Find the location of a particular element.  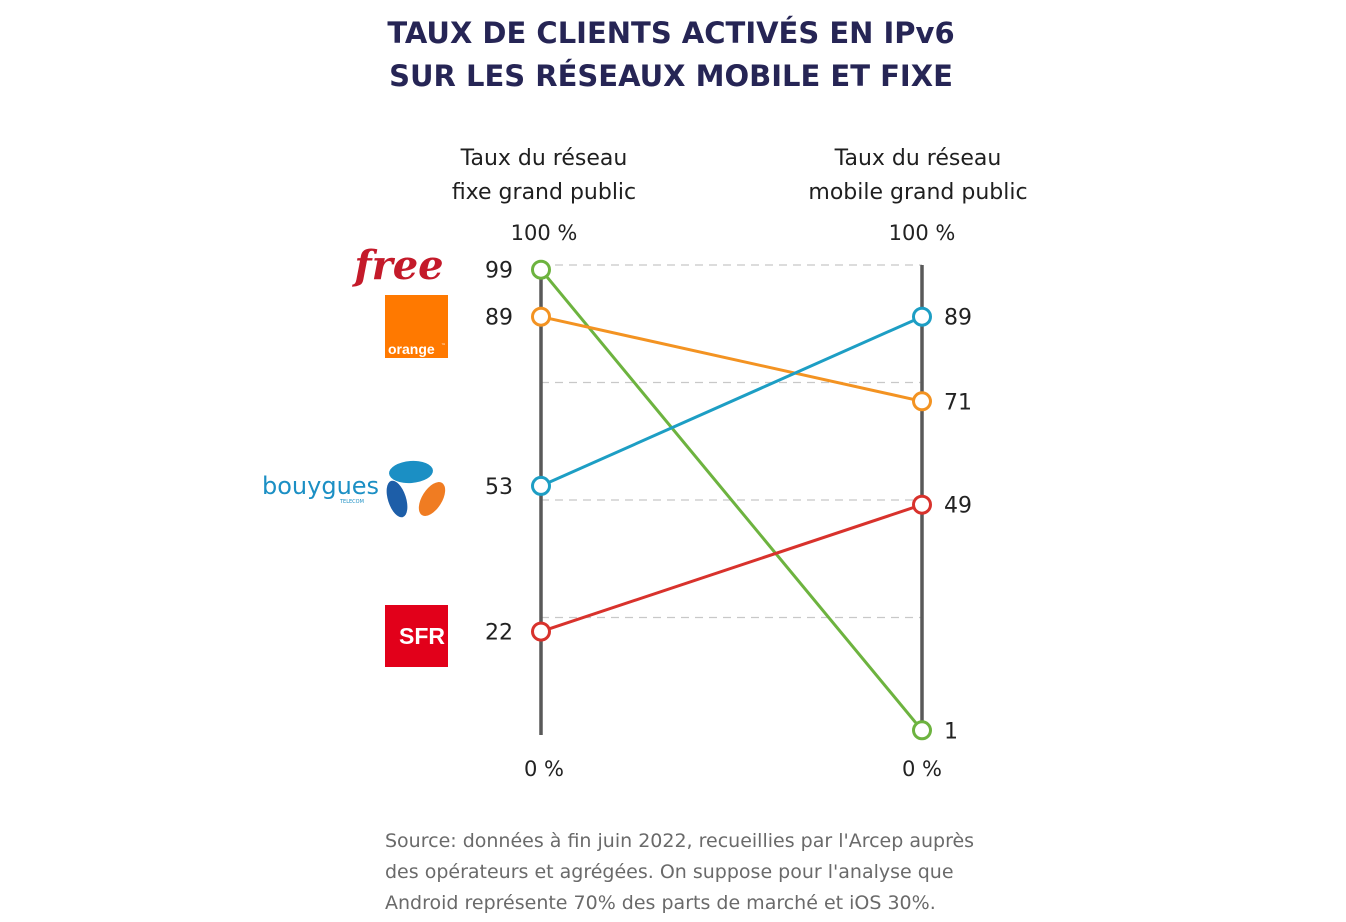

label-sfr-fixe: 22 is located at coordinates (499, 633).